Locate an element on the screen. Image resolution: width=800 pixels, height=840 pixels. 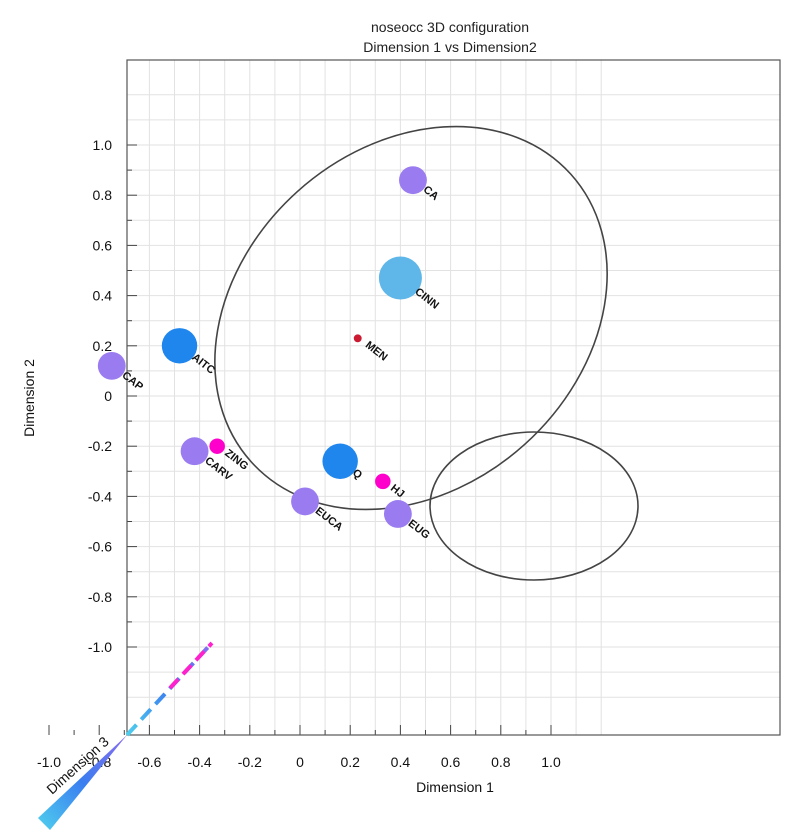
y-tick-label: 0 is located at coordinates (108, 396).